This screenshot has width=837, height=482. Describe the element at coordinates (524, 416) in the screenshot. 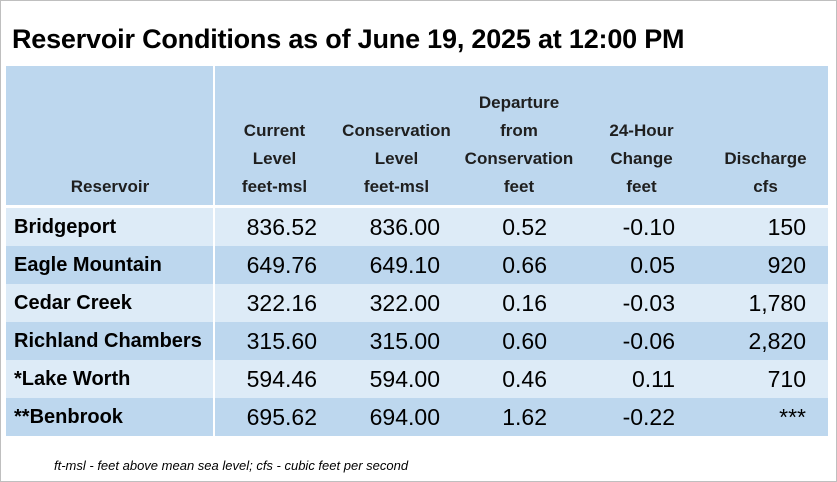

I see `departure-value: 1.62` at that location.